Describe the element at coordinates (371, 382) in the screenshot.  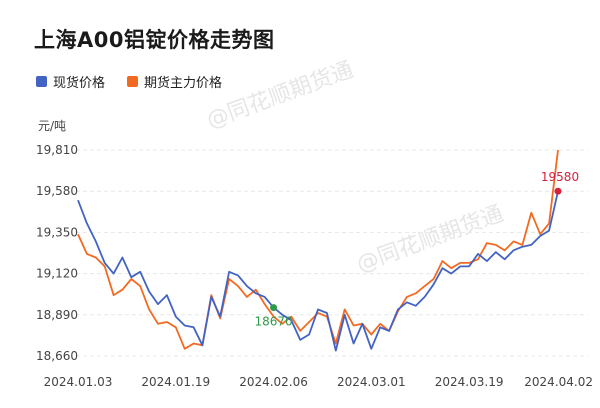
I see `x-tick-label: 2024.03.01` at that location.